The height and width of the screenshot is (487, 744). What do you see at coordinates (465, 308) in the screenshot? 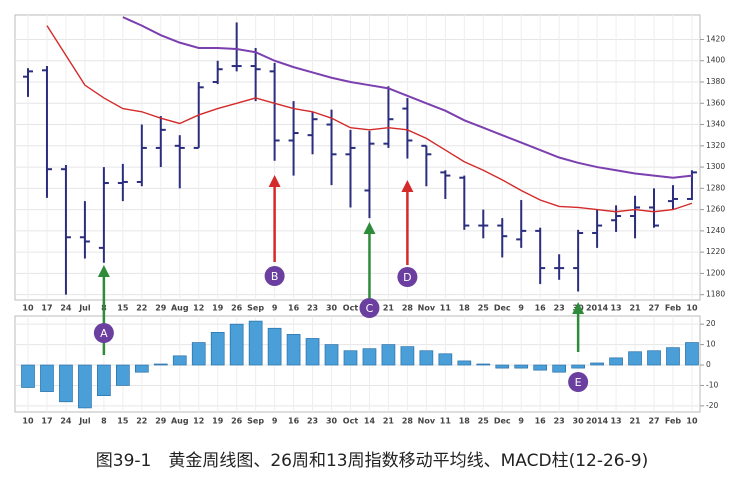
I see `x-tick-label: 18` at bounding box center [465, 308].